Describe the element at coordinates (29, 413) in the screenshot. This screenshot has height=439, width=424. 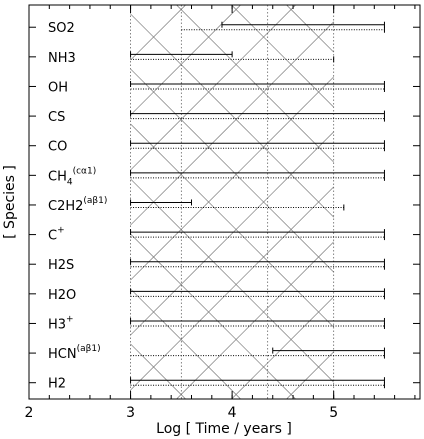
I see `x-tick-label: 2` at that location.